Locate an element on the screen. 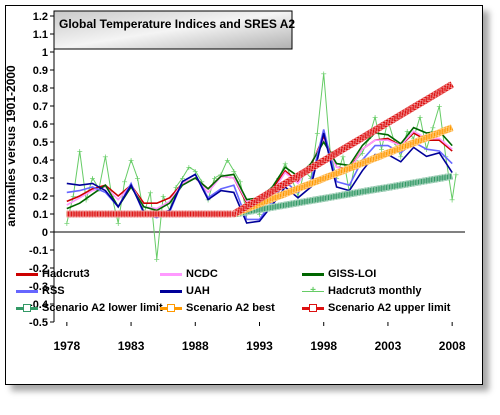  legend-item: Scenario A2 lower limit is located at coordinates (89, 310).